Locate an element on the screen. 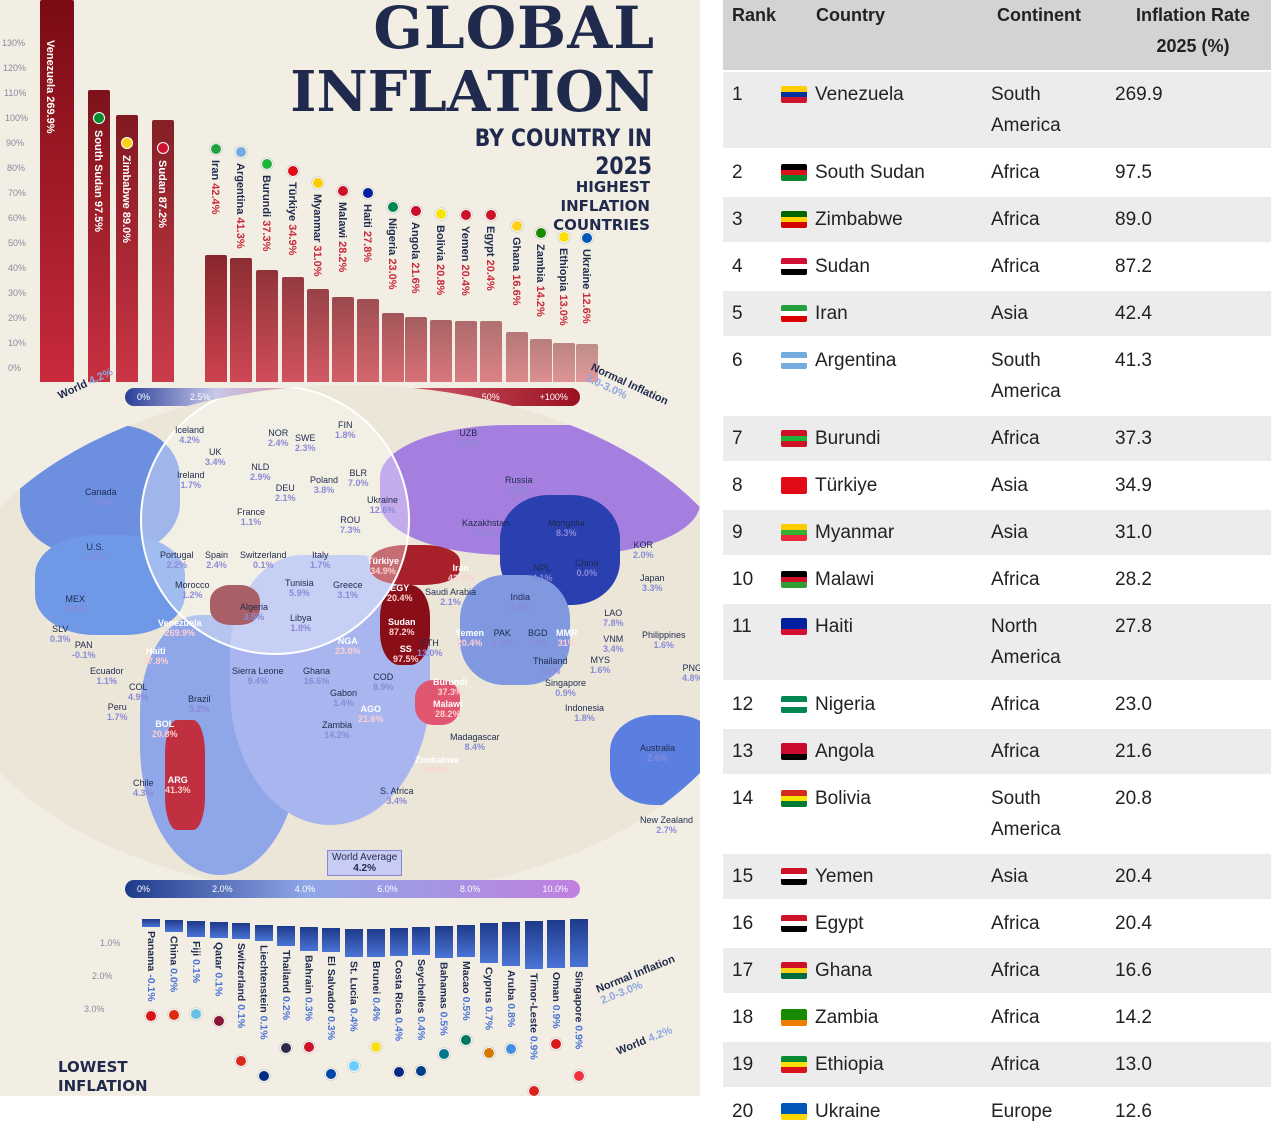  country-name: Yemen is located at coordinates (844, 876).